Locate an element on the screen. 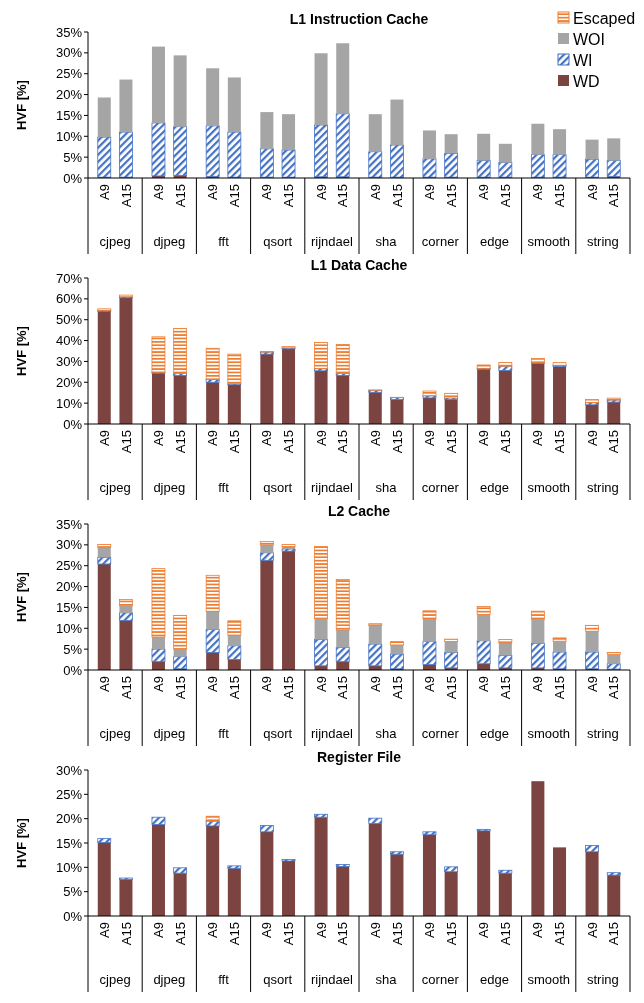  y-tick-label: 15% is located at coordinates (69, 607).